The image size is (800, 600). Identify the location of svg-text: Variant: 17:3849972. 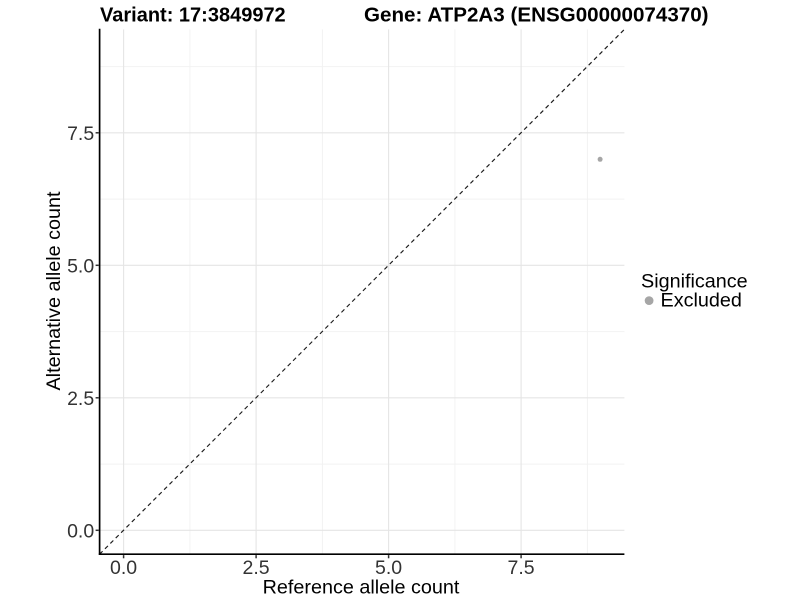
(193, 16).